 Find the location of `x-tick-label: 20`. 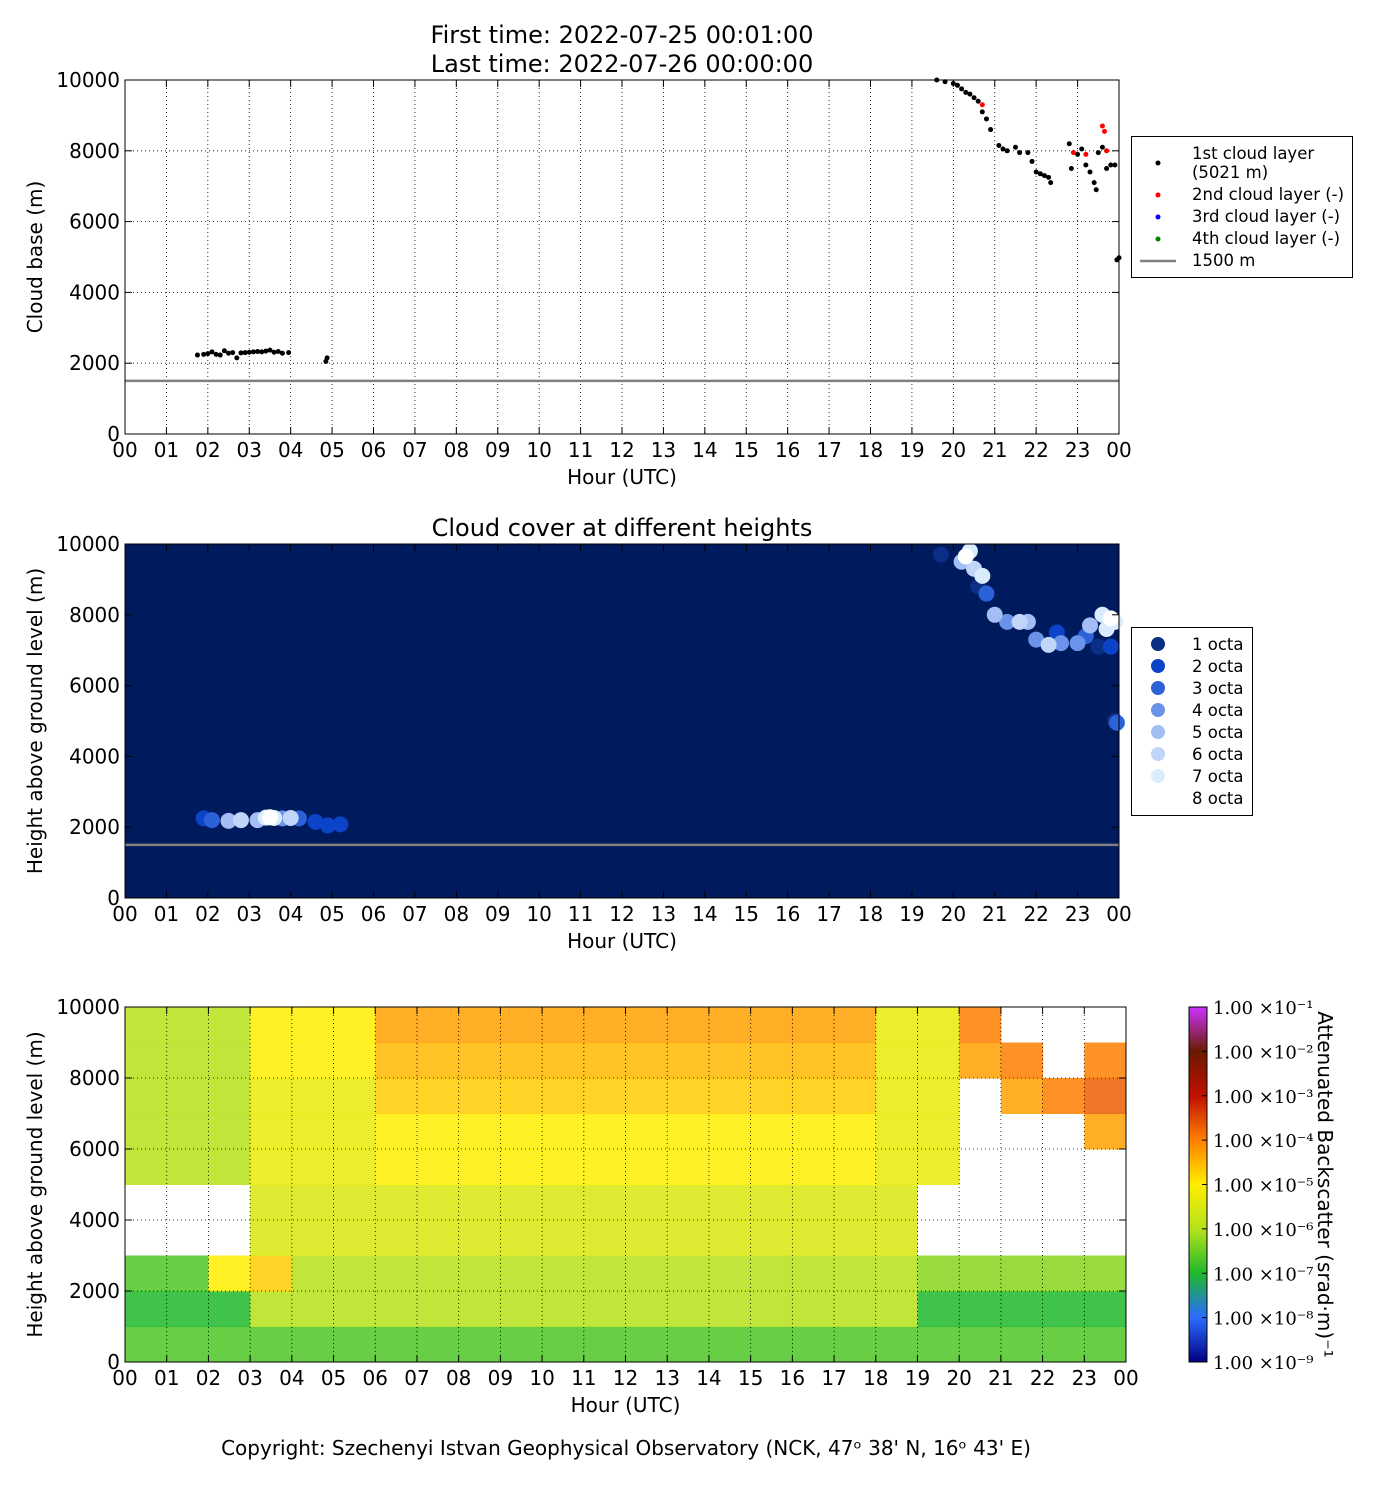

x-tick-label: 20 is located at coordinates (953, 914).